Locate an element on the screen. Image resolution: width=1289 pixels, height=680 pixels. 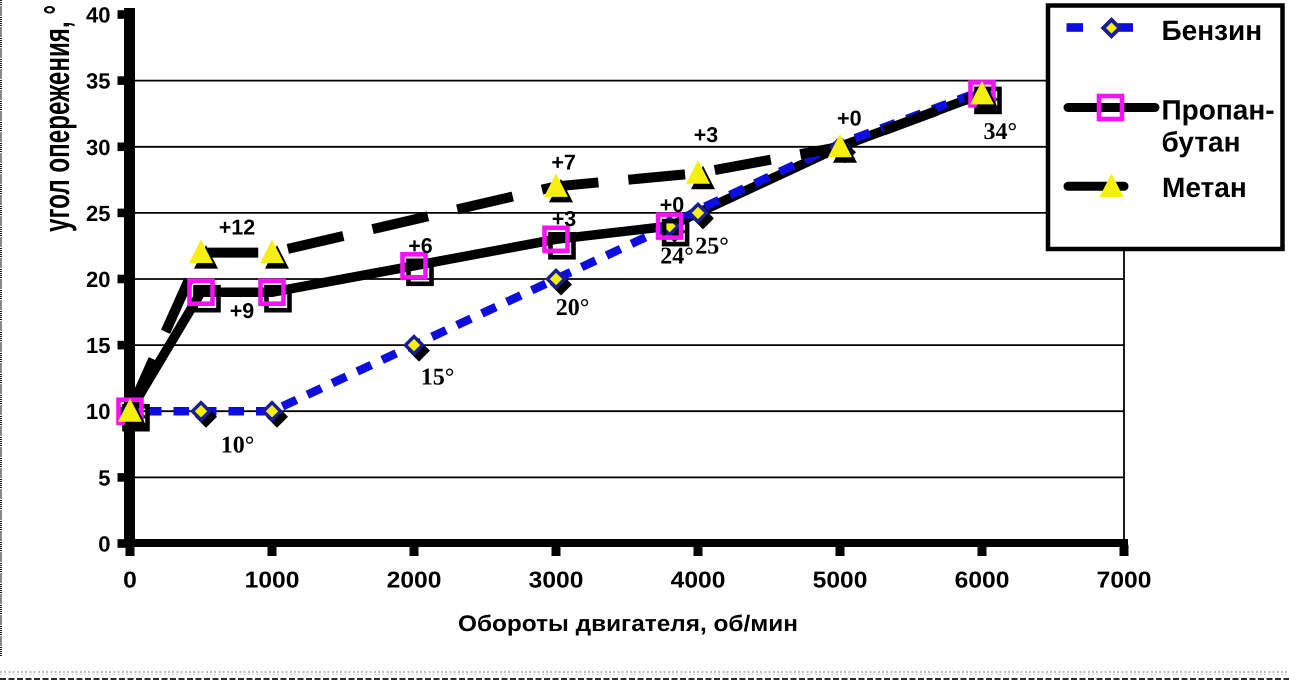
svg-text: 40 is located at coordinates (98, 15).